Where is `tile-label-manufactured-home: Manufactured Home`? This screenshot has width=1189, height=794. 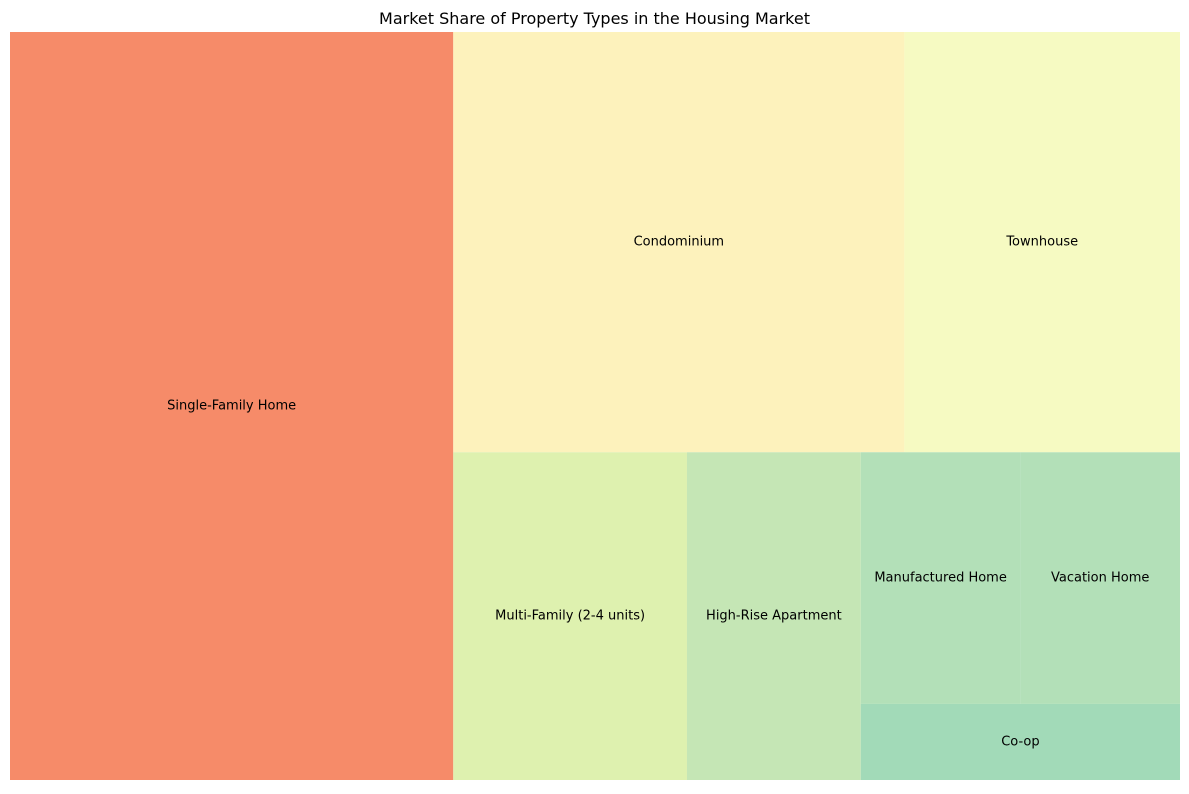 tile-label-manufactured-home: Manufactured Home is located at coordinates (940, 578).